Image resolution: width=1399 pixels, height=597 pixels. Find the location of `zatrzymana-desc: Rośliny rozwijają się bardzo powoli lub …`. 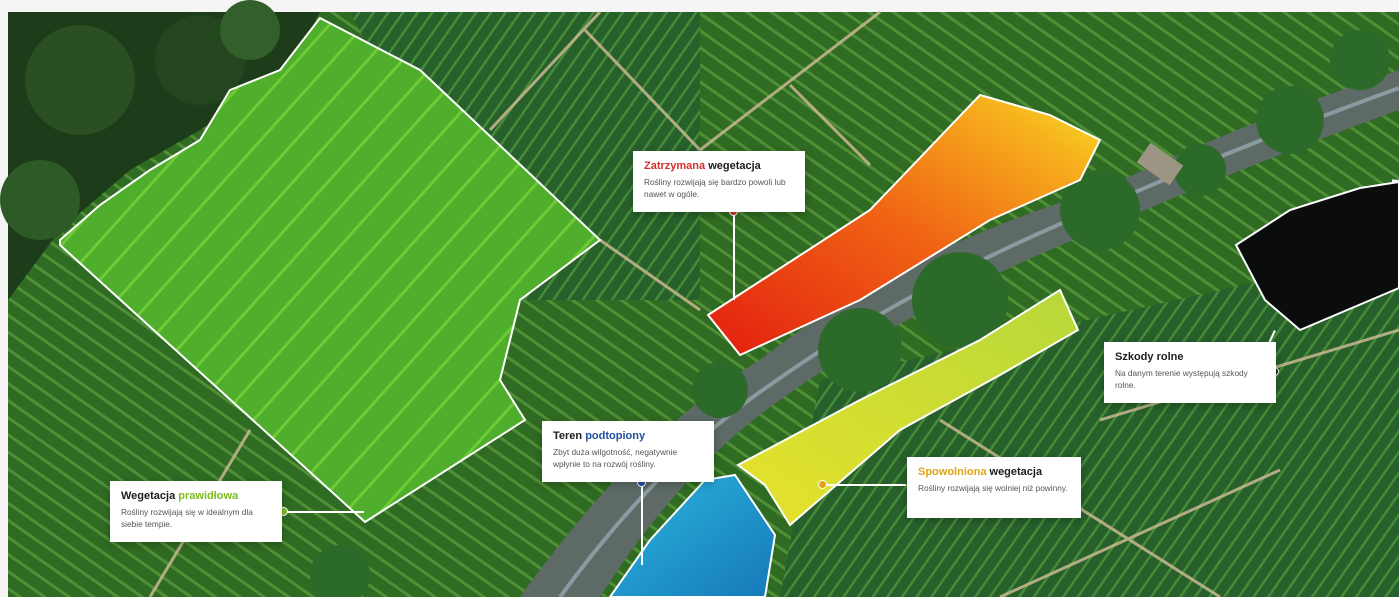

zatrzymana-desc: Rośliny rozwijają się bardzo powoli lub … is located at coordinates (715, 188).